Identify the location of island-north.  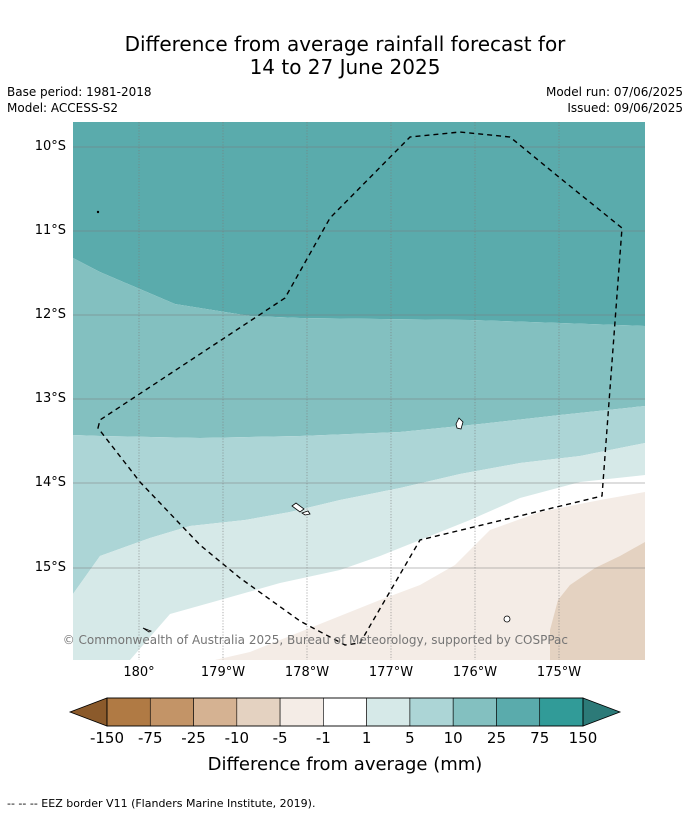
(459, 423).